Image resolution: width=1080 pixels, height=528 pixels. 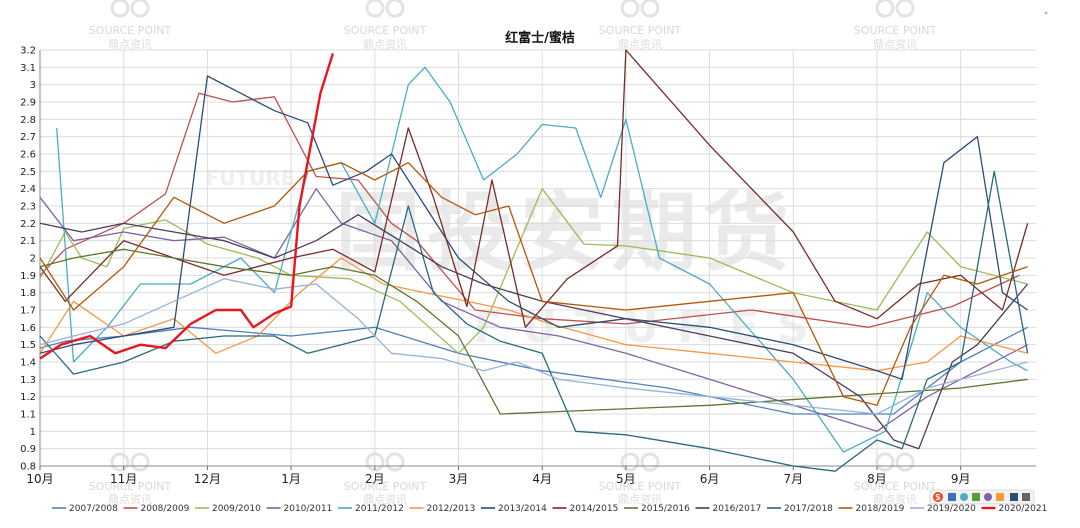 I want to click on legend-label: 2009/2010, so click(x=236, y=509).